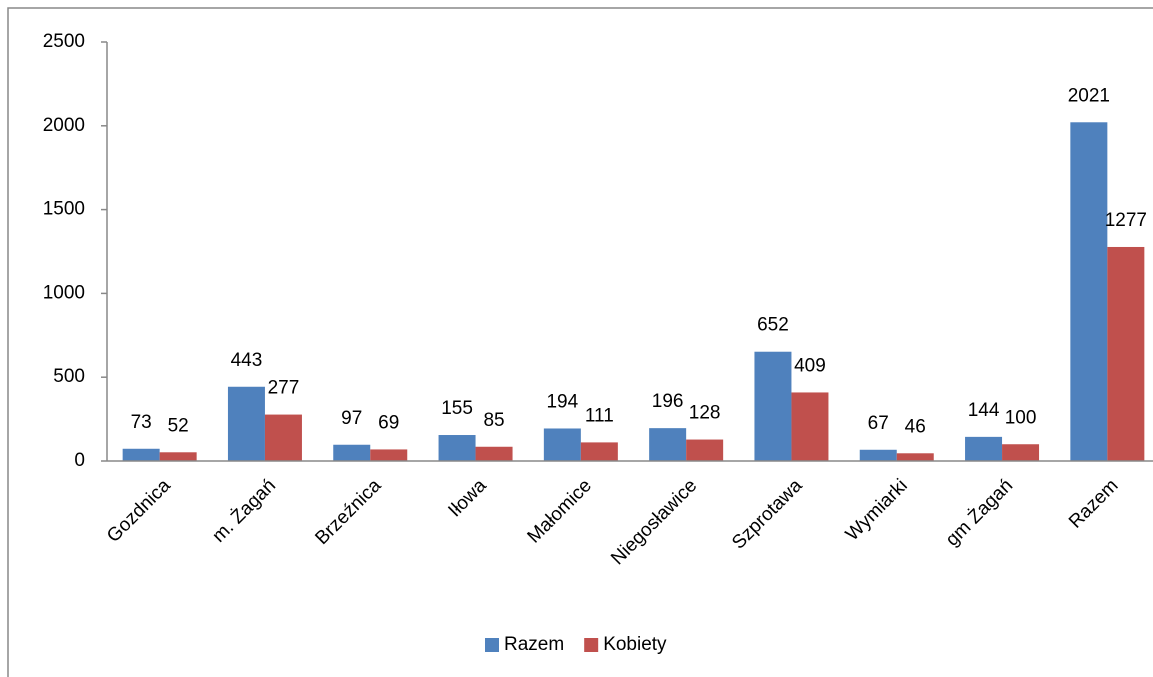 The image size is (1153, 677). What do you see at coordinates (351, 418) in the screenshot?
I see `data-label: 97` at bounding box center [351, 418].